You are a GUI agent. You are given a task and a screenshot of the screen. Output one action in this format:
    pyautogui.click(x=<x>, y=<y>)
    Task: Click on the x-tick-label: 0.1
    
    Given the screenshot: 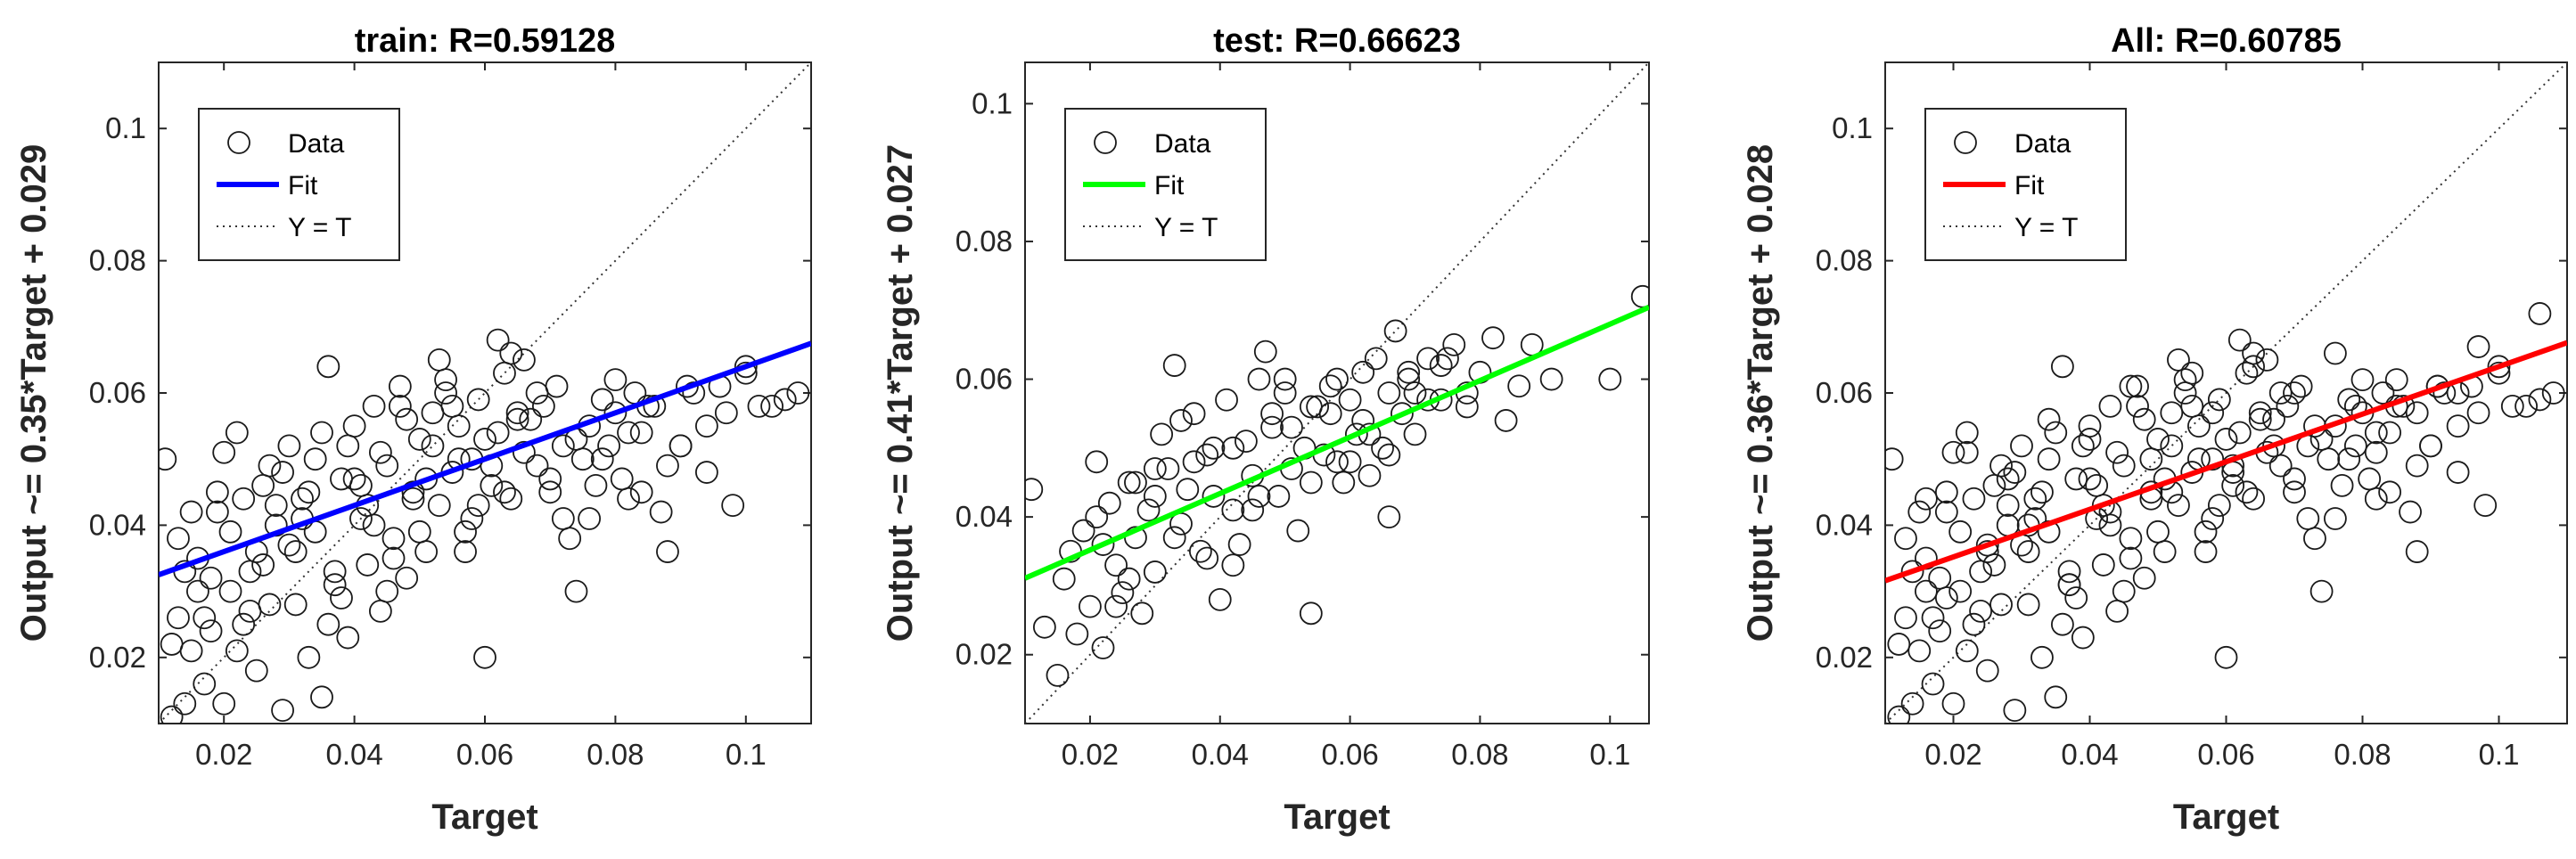 What is the action you would take?
    pyautogui.click(x=746, y=754)
    